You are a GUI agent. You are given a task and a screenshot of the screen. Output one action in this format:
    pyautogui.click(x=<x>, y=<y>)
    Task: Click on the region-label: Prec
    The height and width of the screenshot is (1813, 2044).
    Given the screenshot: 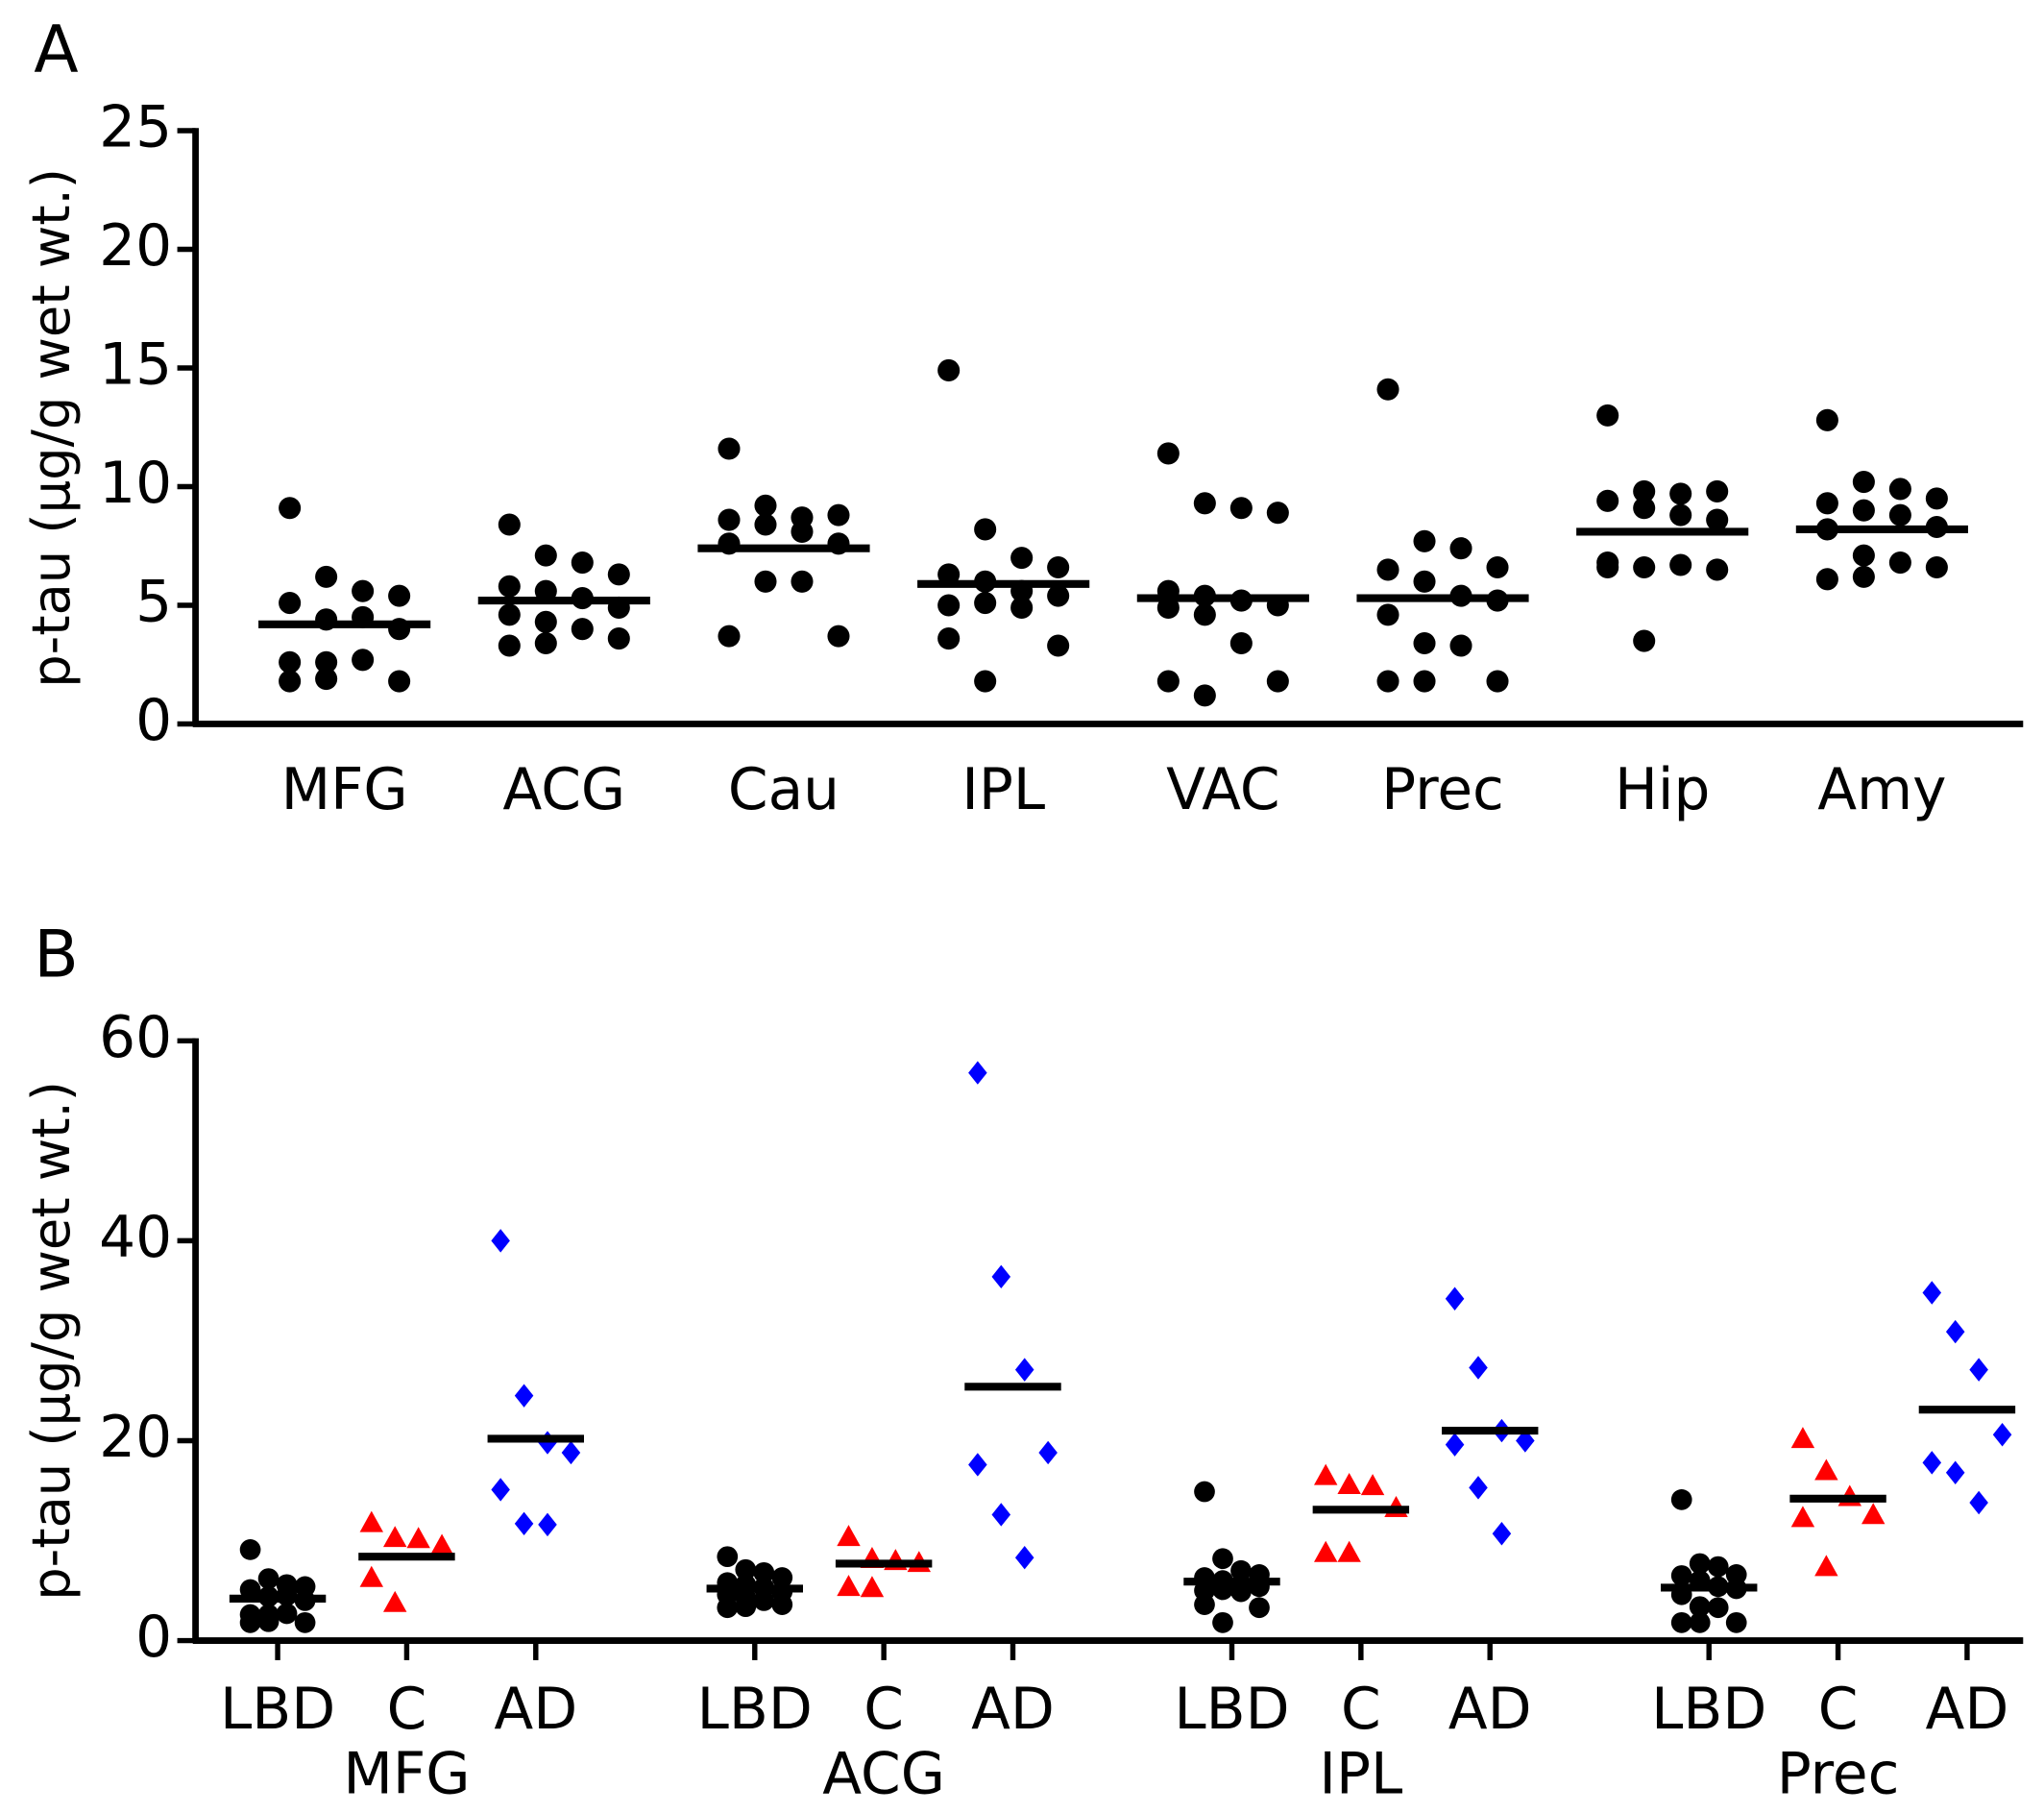 What is the action you would take?
    pyautogui.click(x=1838, y=1775)
    